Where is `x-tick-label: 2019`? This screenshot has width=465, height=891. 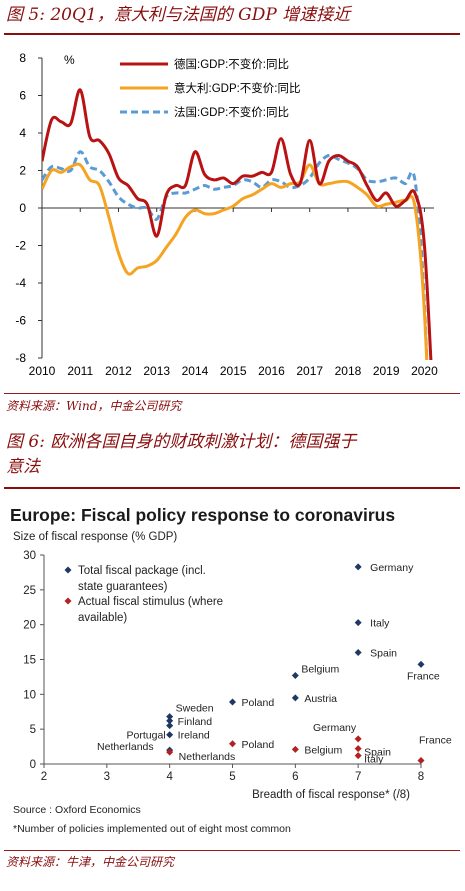
x-tick-label: 2019 is located at coordinates (386, 371).